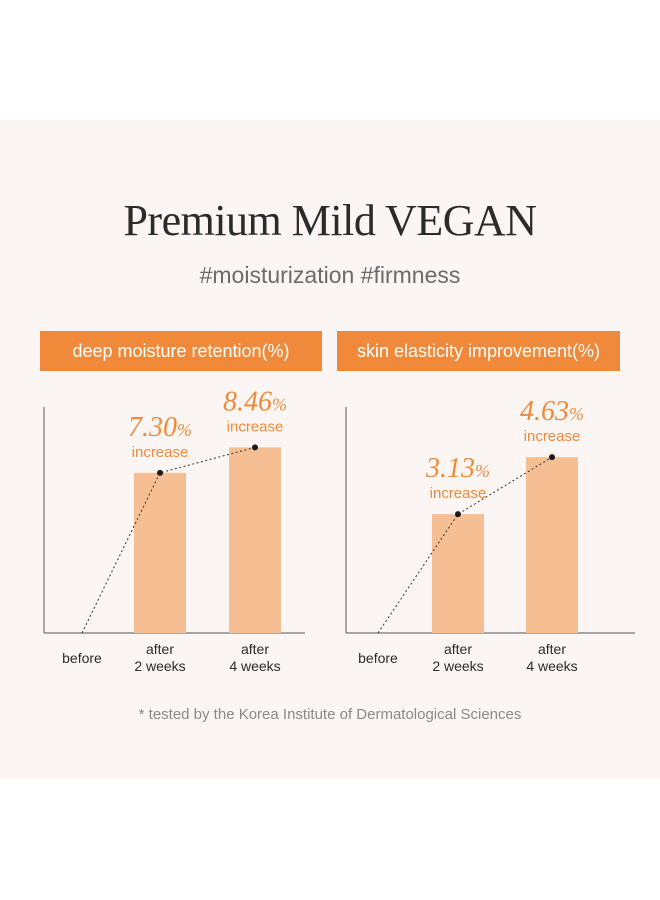 This screenshot has height=900, width=660. What do you see at coordinates (152, 427) in the screenshot?
I see `data-label-number-1: 7.30` at bounding box center [152, 427].